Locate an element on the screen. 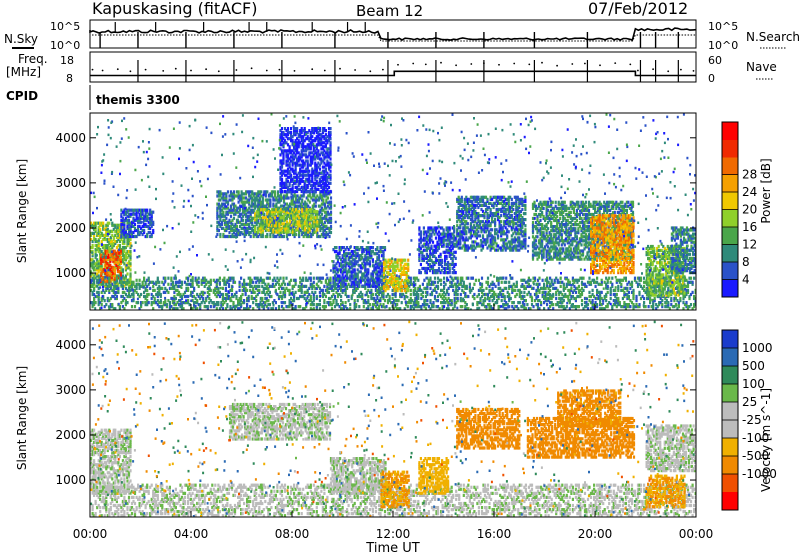 The height and width of the screenshot is (554, 800). nsky-label: N.Sky is located at coordinates (21, 39).